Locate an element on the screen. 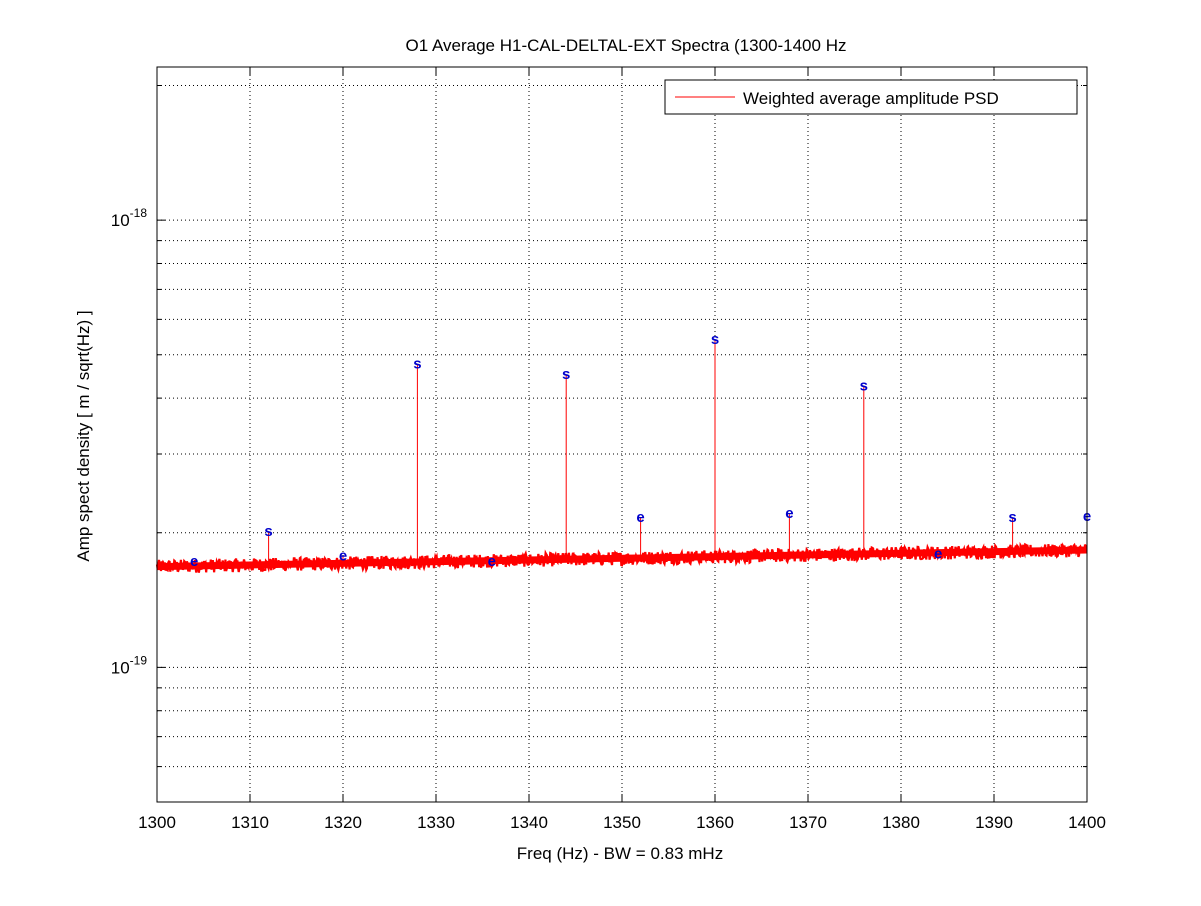 The image size is (1201, 906). x-tick-label: 1340 is located at coordinates (529, 822).